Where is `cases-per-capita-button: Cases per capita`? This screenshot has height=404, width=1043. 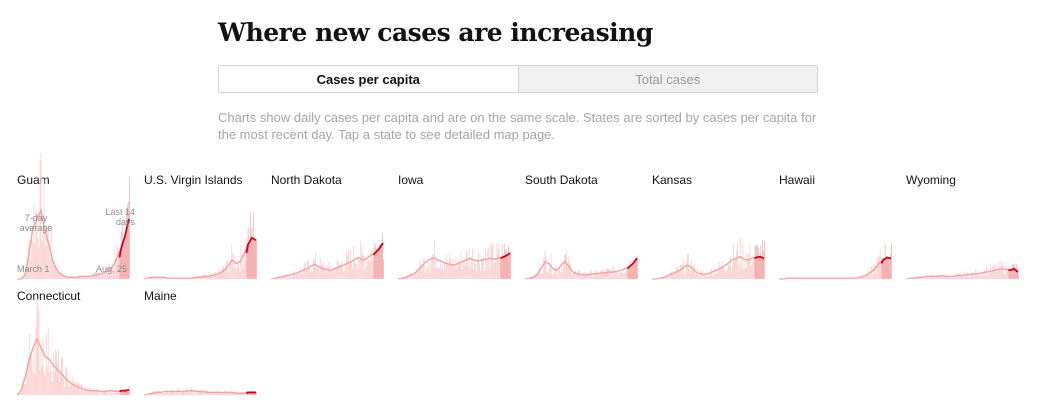
cases-per-capita-button: Cases per capita is located at coordinates (368, 79).